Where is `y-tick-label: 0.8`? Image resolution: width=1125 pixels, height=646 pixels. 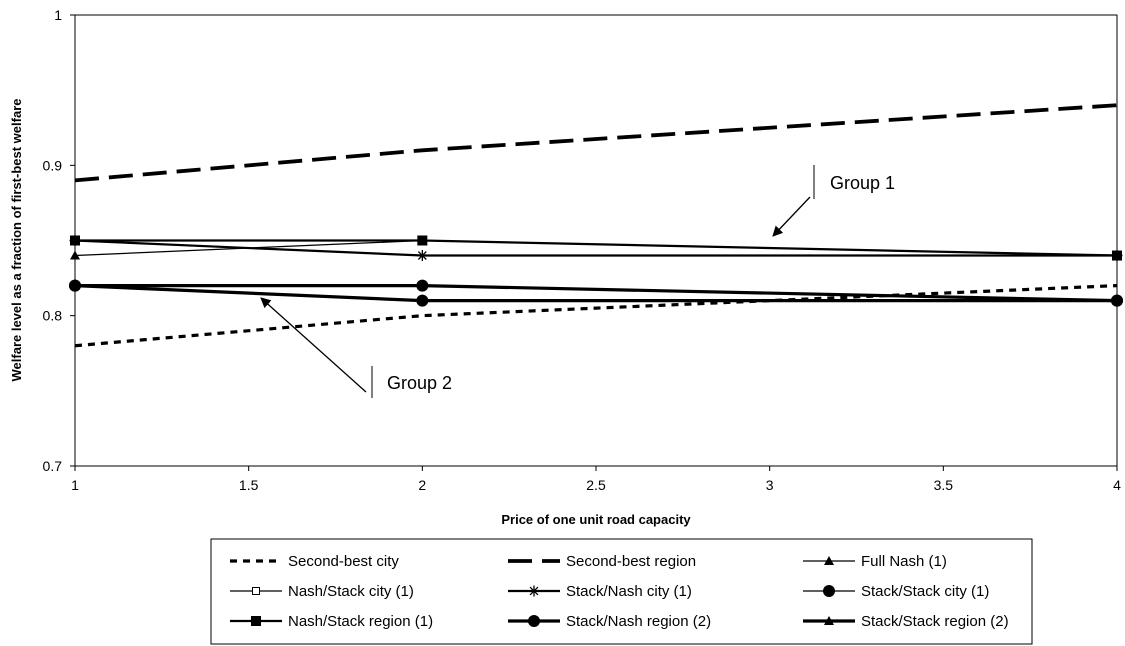 y-tick-label: 0.8 is located at coordinates (53, 316).